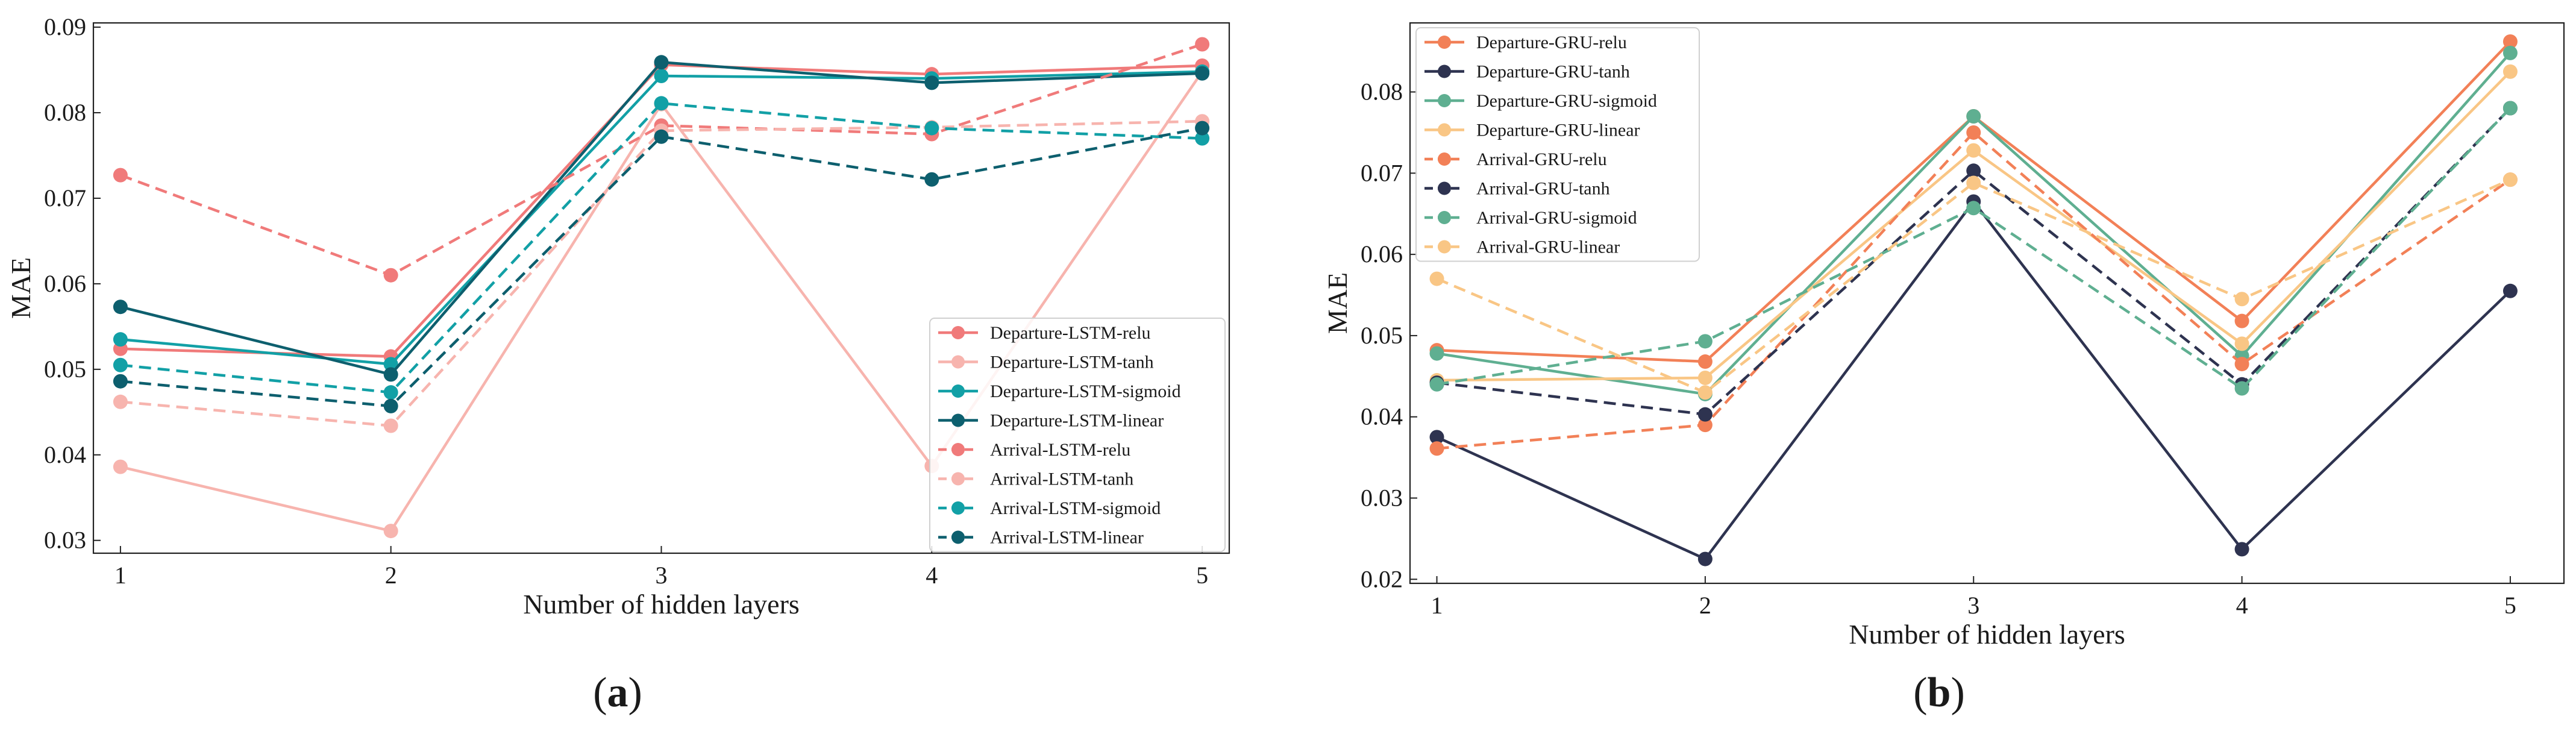  What do you see at coordinates (1548, 247) in the screenshot?
I see `legend-label: Arrival-GRU-linear` at bounding box center [1548, 247].